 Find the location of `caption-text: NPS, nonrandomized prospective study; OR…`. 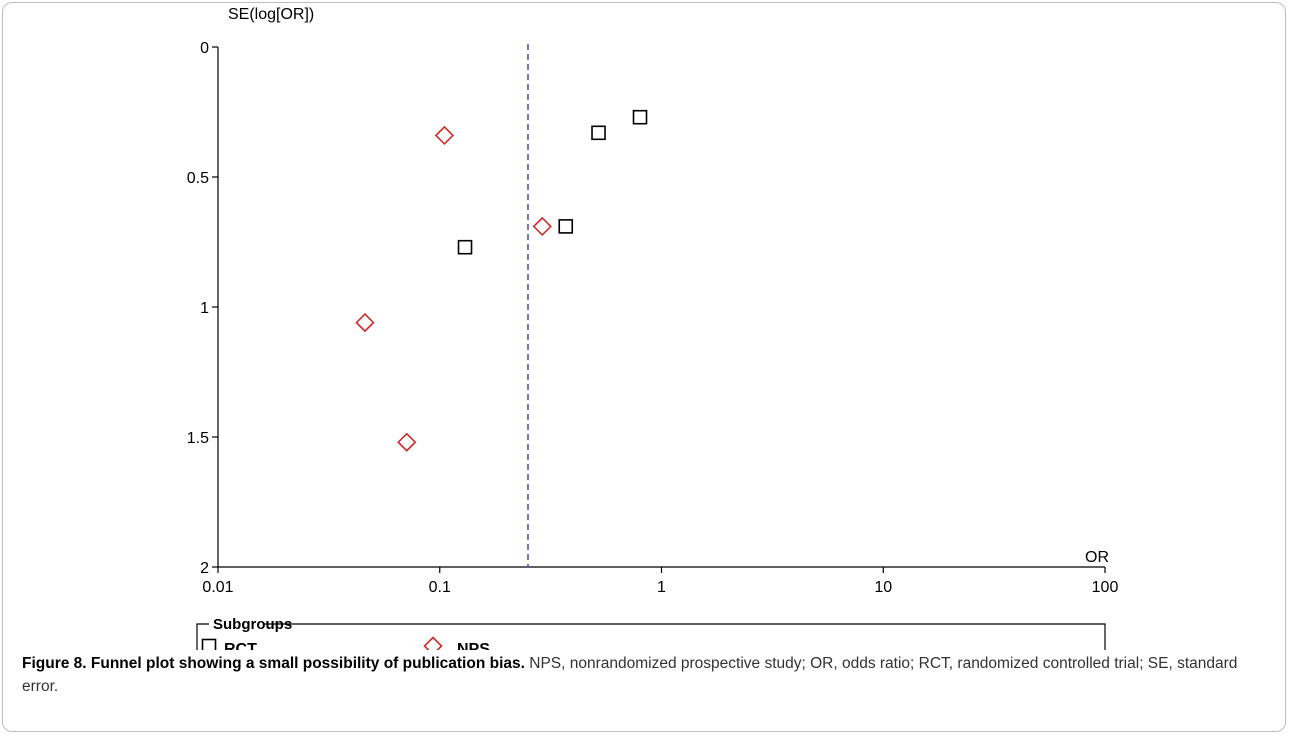

caption-text: NPS, nonrandomized prospective study; OR… is located at coordinates (630, 675).